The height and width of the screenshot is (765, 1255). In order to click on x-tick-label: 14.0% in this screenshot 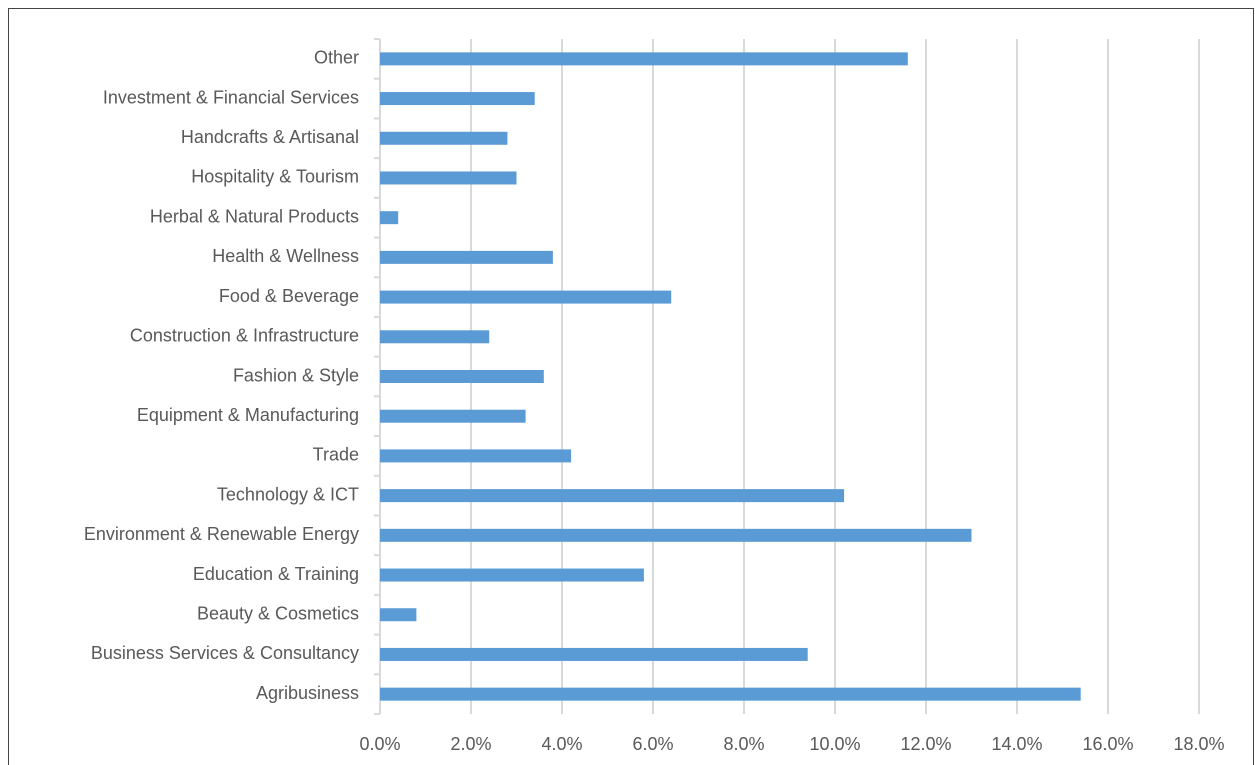, I will do `click(1016, 744)`.